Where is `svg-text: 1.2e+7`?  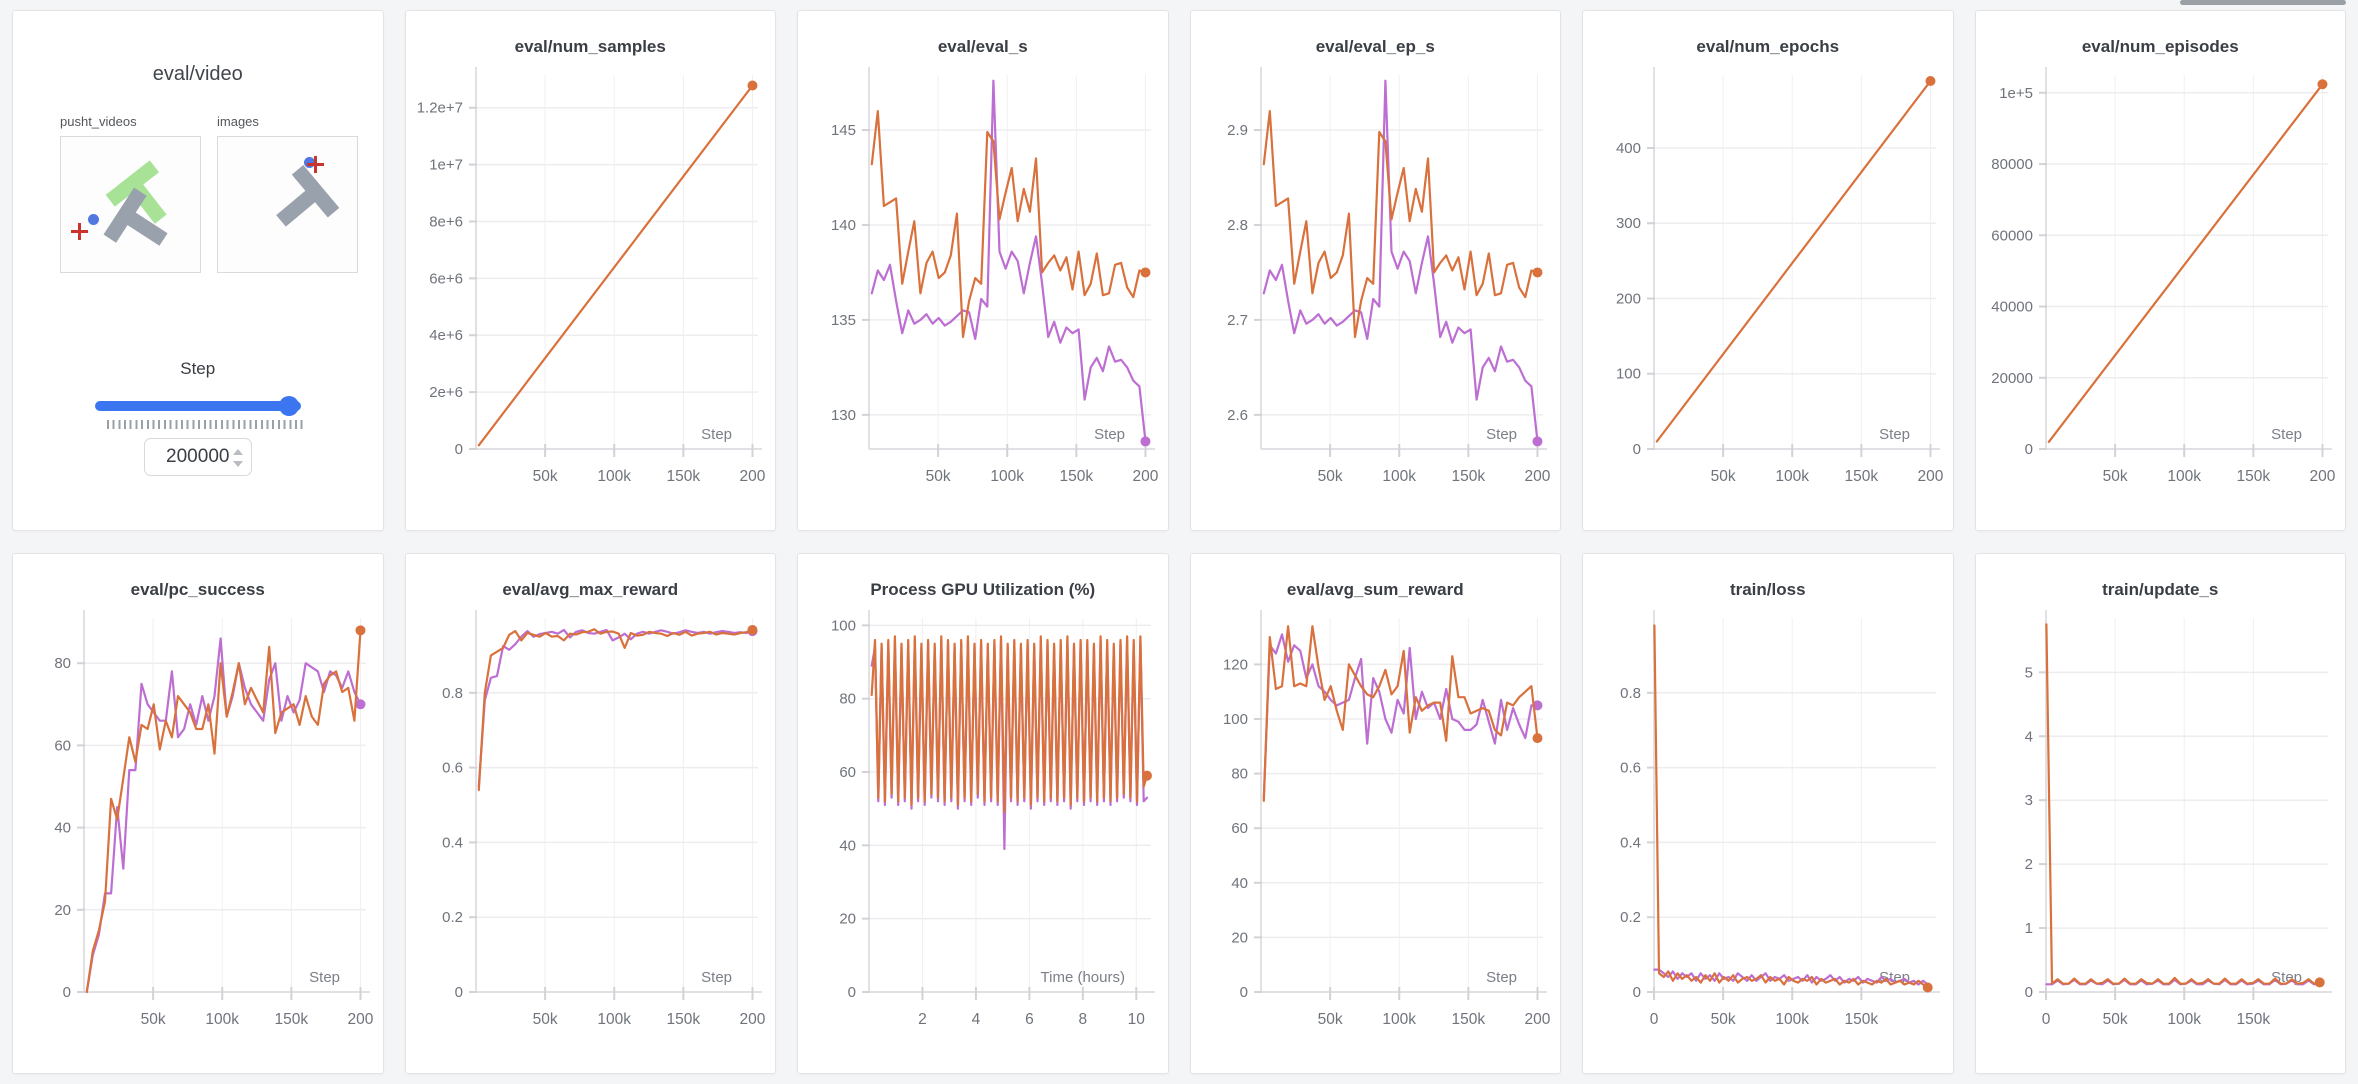
svg-text: 1.2e+7 is located at coordinates (440, 108).